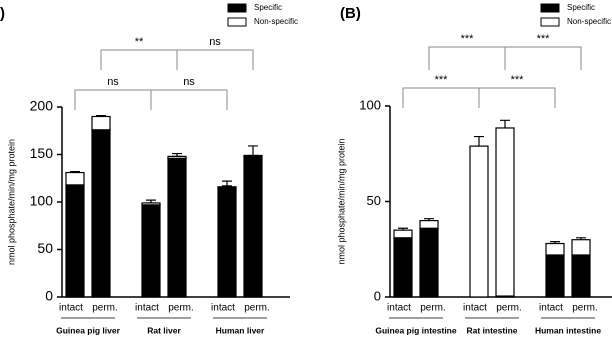 The image size is (612, 338). I want to click on group-label: Human liver, so click(240, 330).